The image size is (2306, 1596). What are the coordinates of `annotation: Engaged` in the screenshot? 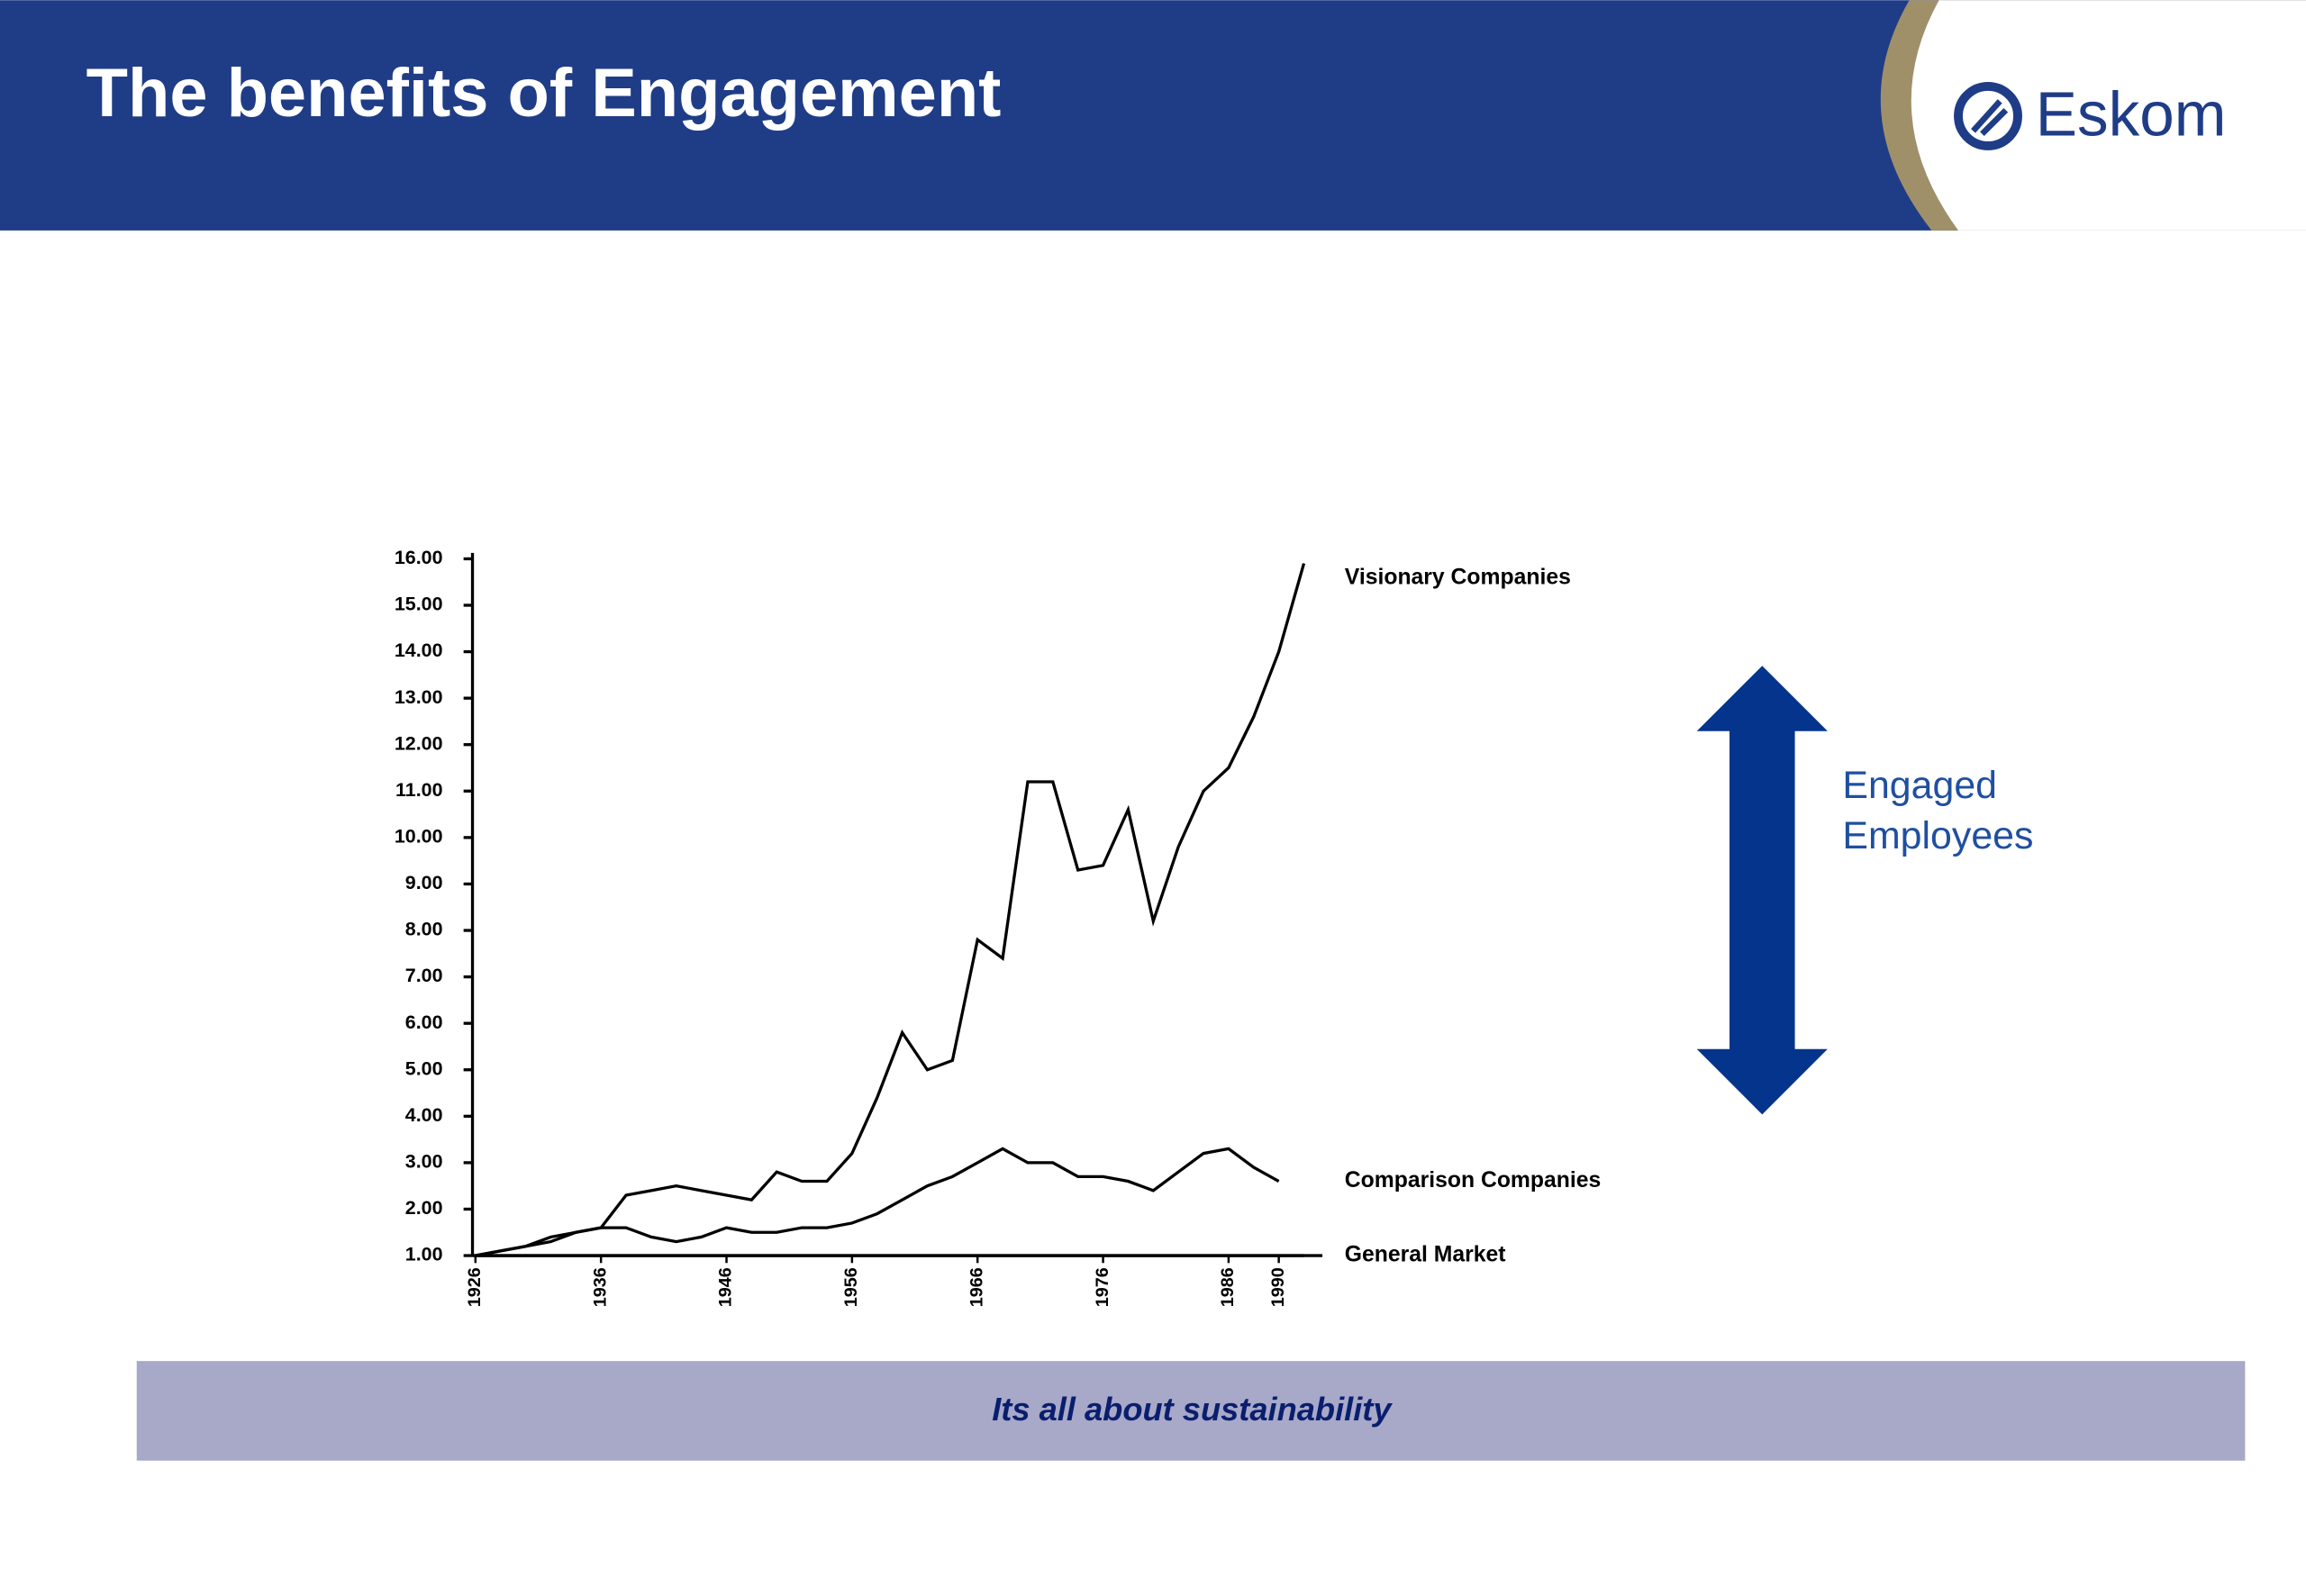 It's located at (1919, 786).